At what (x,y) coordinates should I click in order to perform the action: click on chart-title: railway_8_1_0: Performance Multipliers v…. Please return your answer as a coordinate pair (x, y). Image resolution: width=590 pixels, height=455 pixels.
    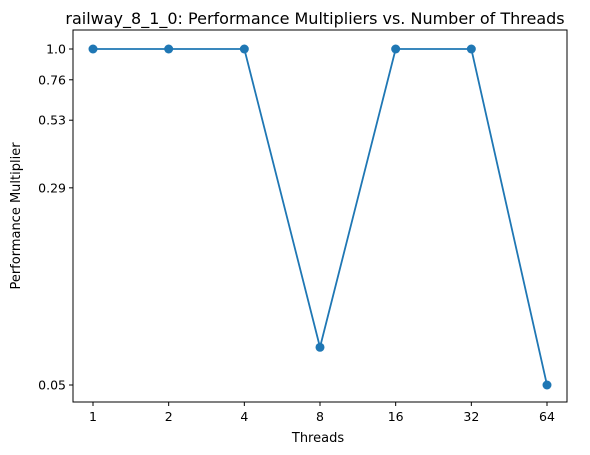
    Looking at the image, I should click on (314, 19).